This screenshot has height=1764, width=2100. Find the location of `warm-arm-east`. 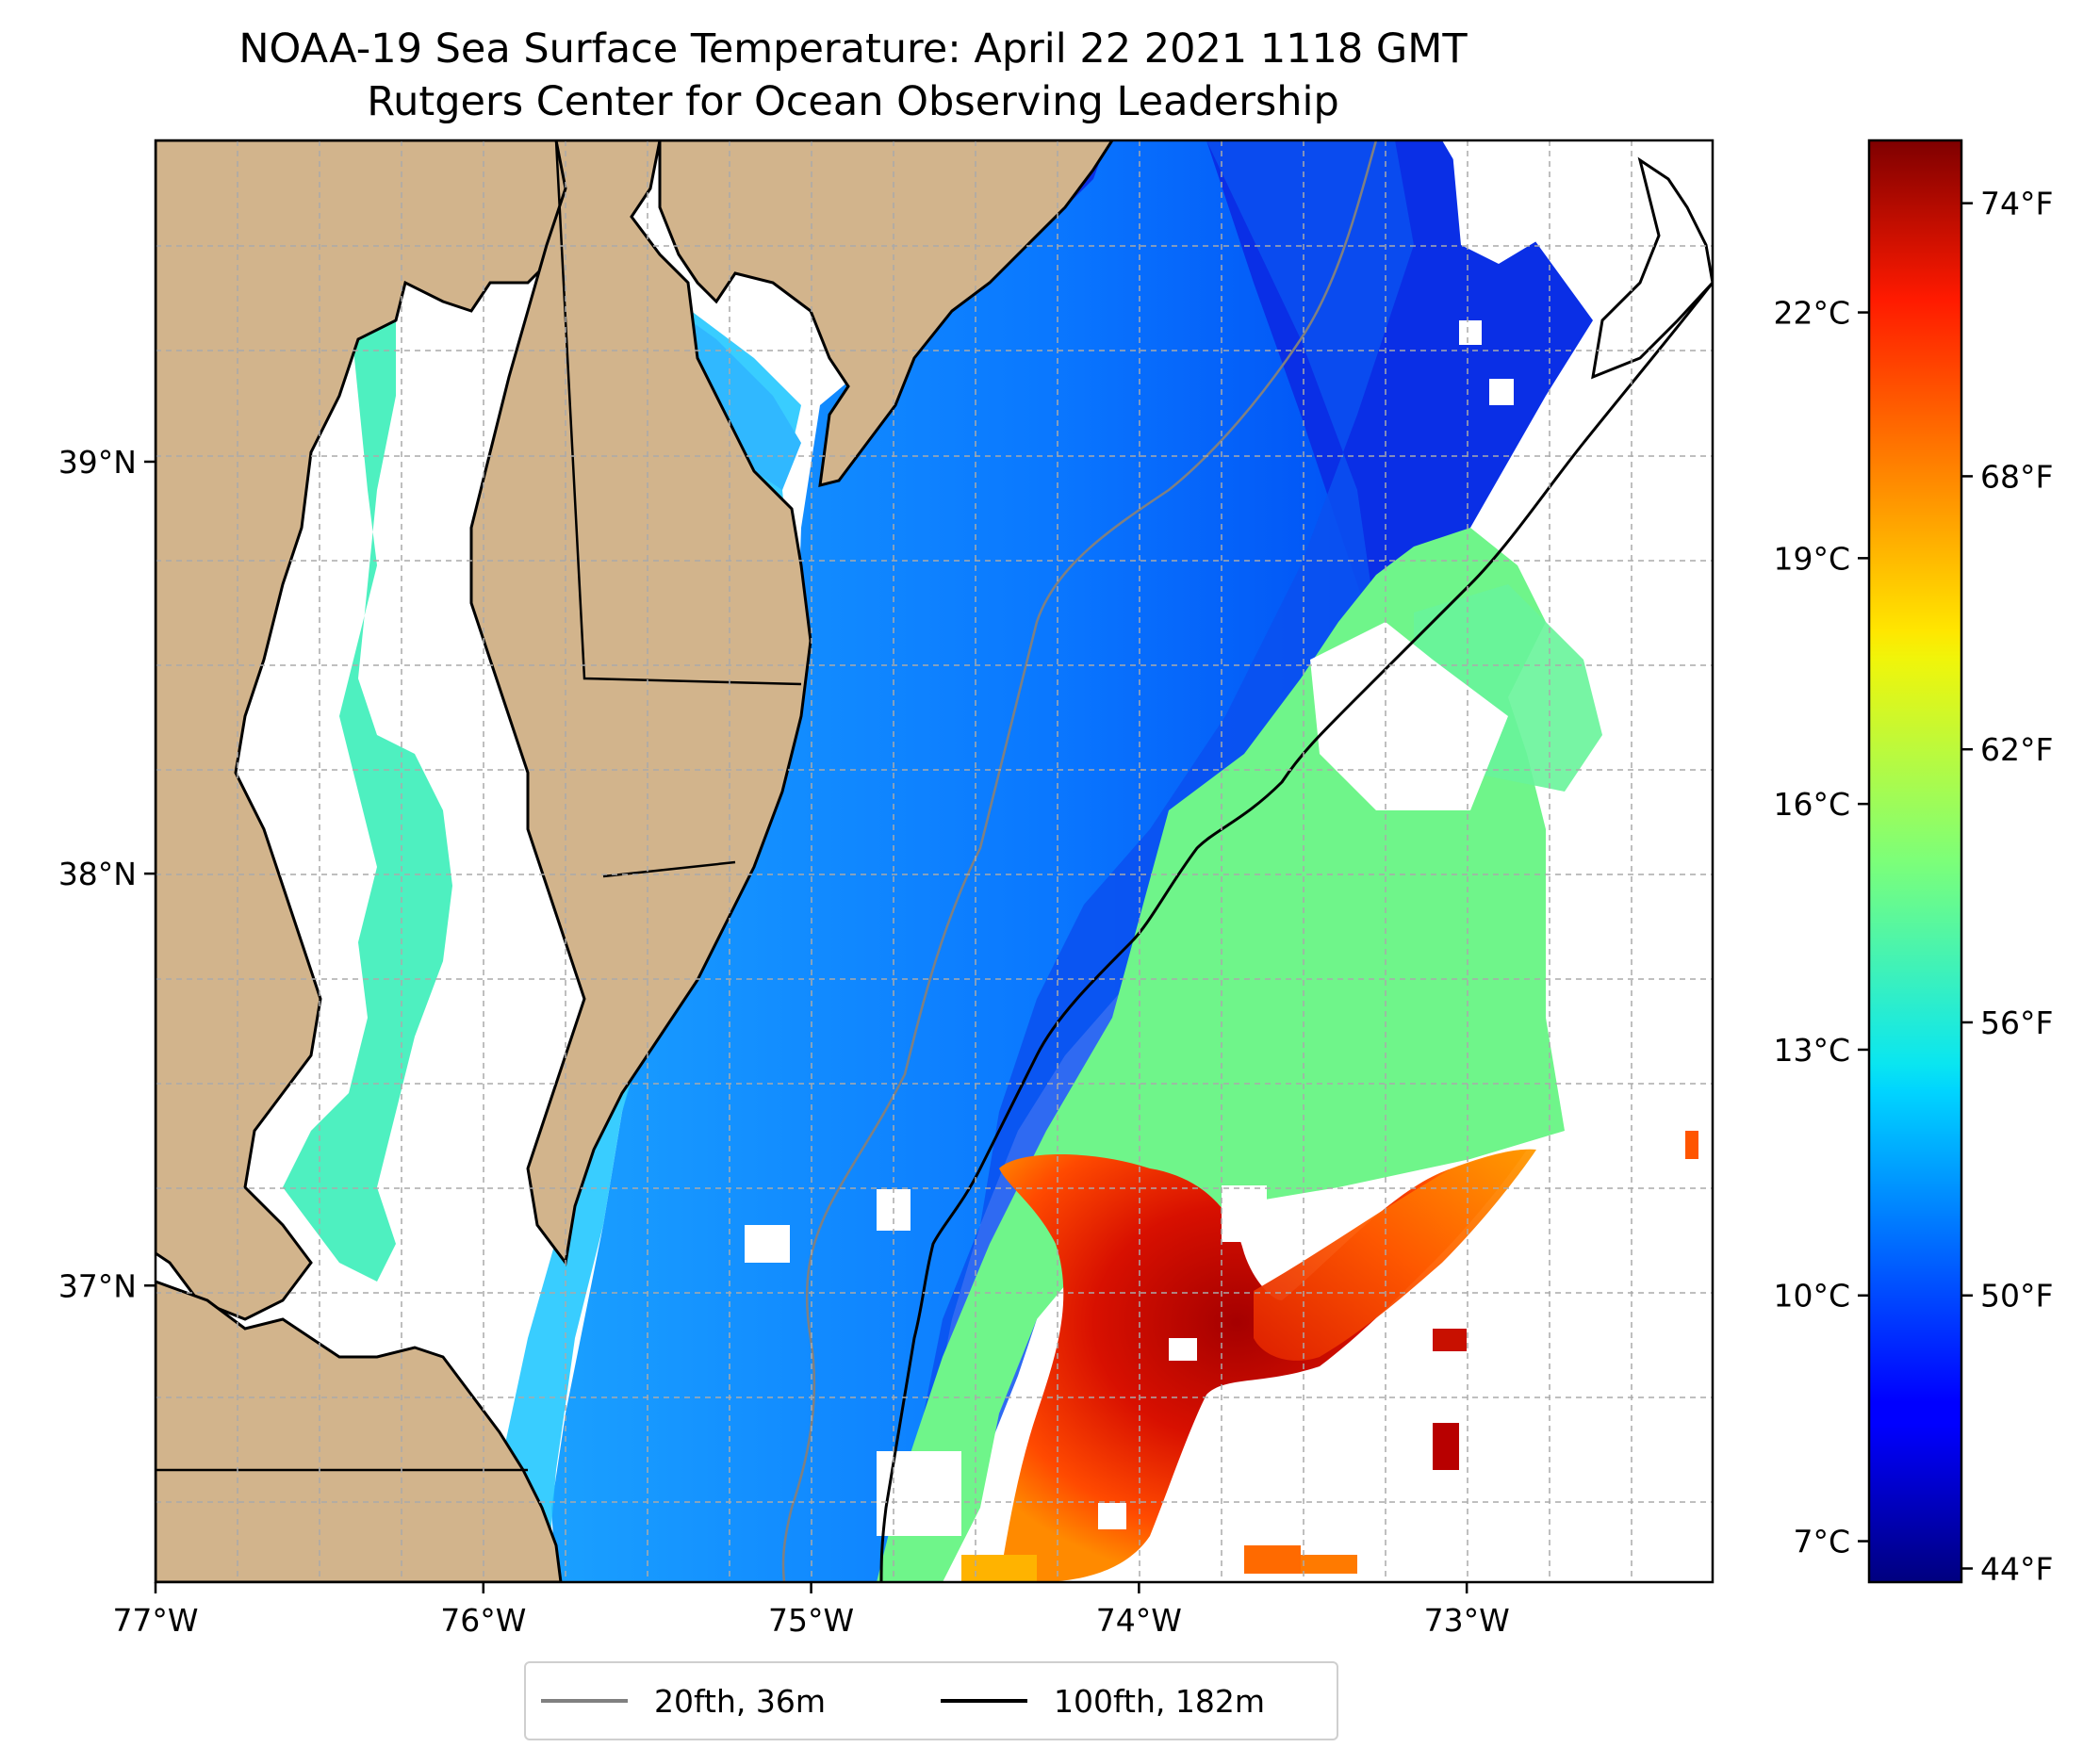

warm-arm-east is located at coordinates (1395, 1255).